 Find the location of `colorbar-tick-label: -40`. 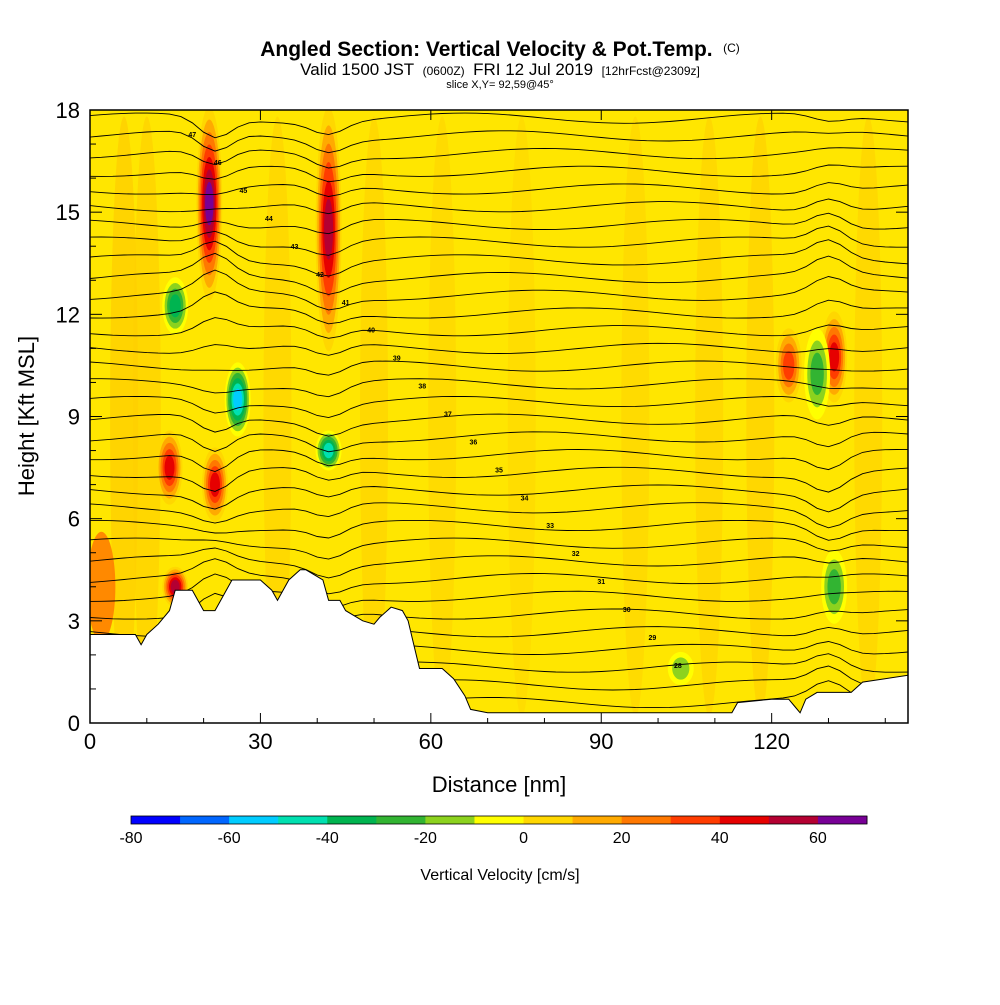

colorbar-tick-label: -40 is located at coordinates (327, 838).